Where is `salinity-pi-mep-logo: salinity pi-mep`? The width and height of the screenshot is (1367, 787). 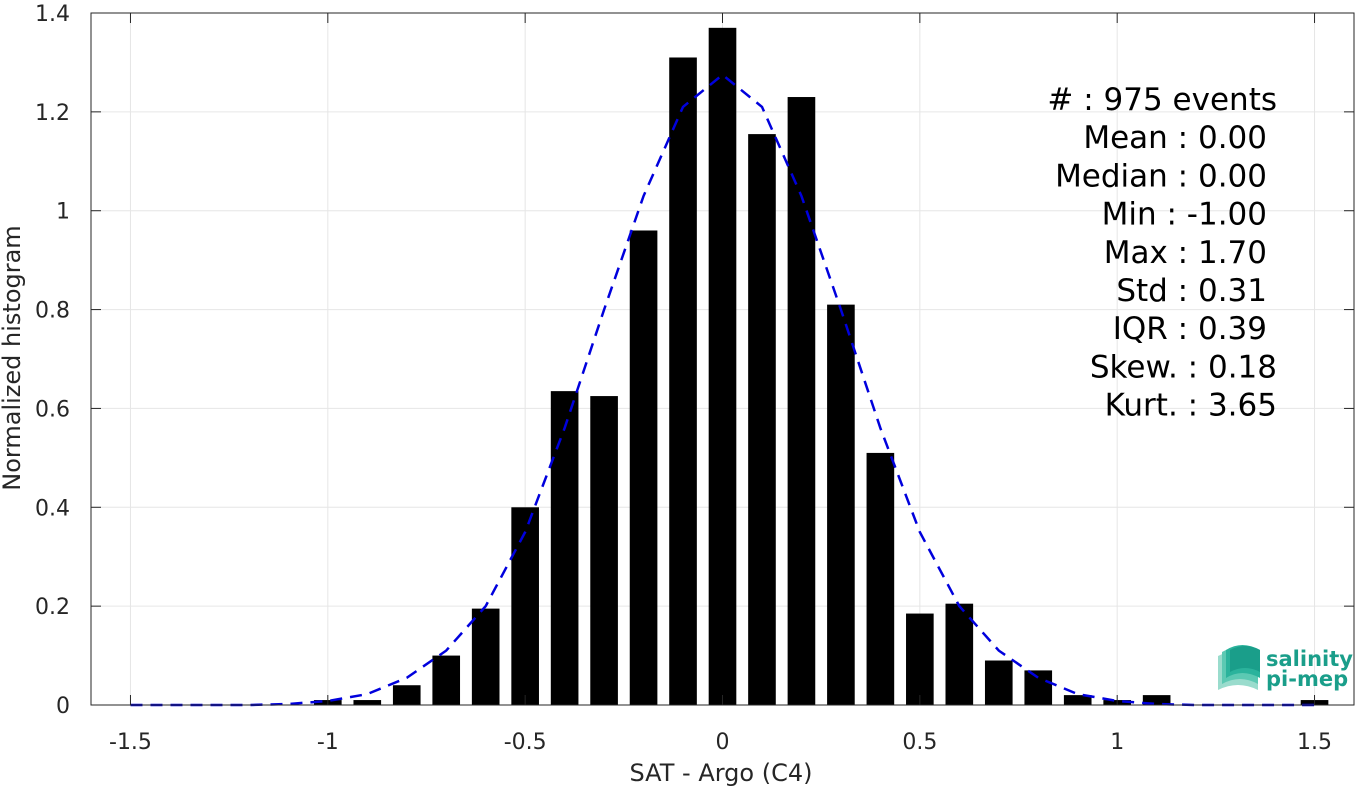
salinity-pi-mep-logo: salinity pi-mep is located at coordinates (1285, 668).